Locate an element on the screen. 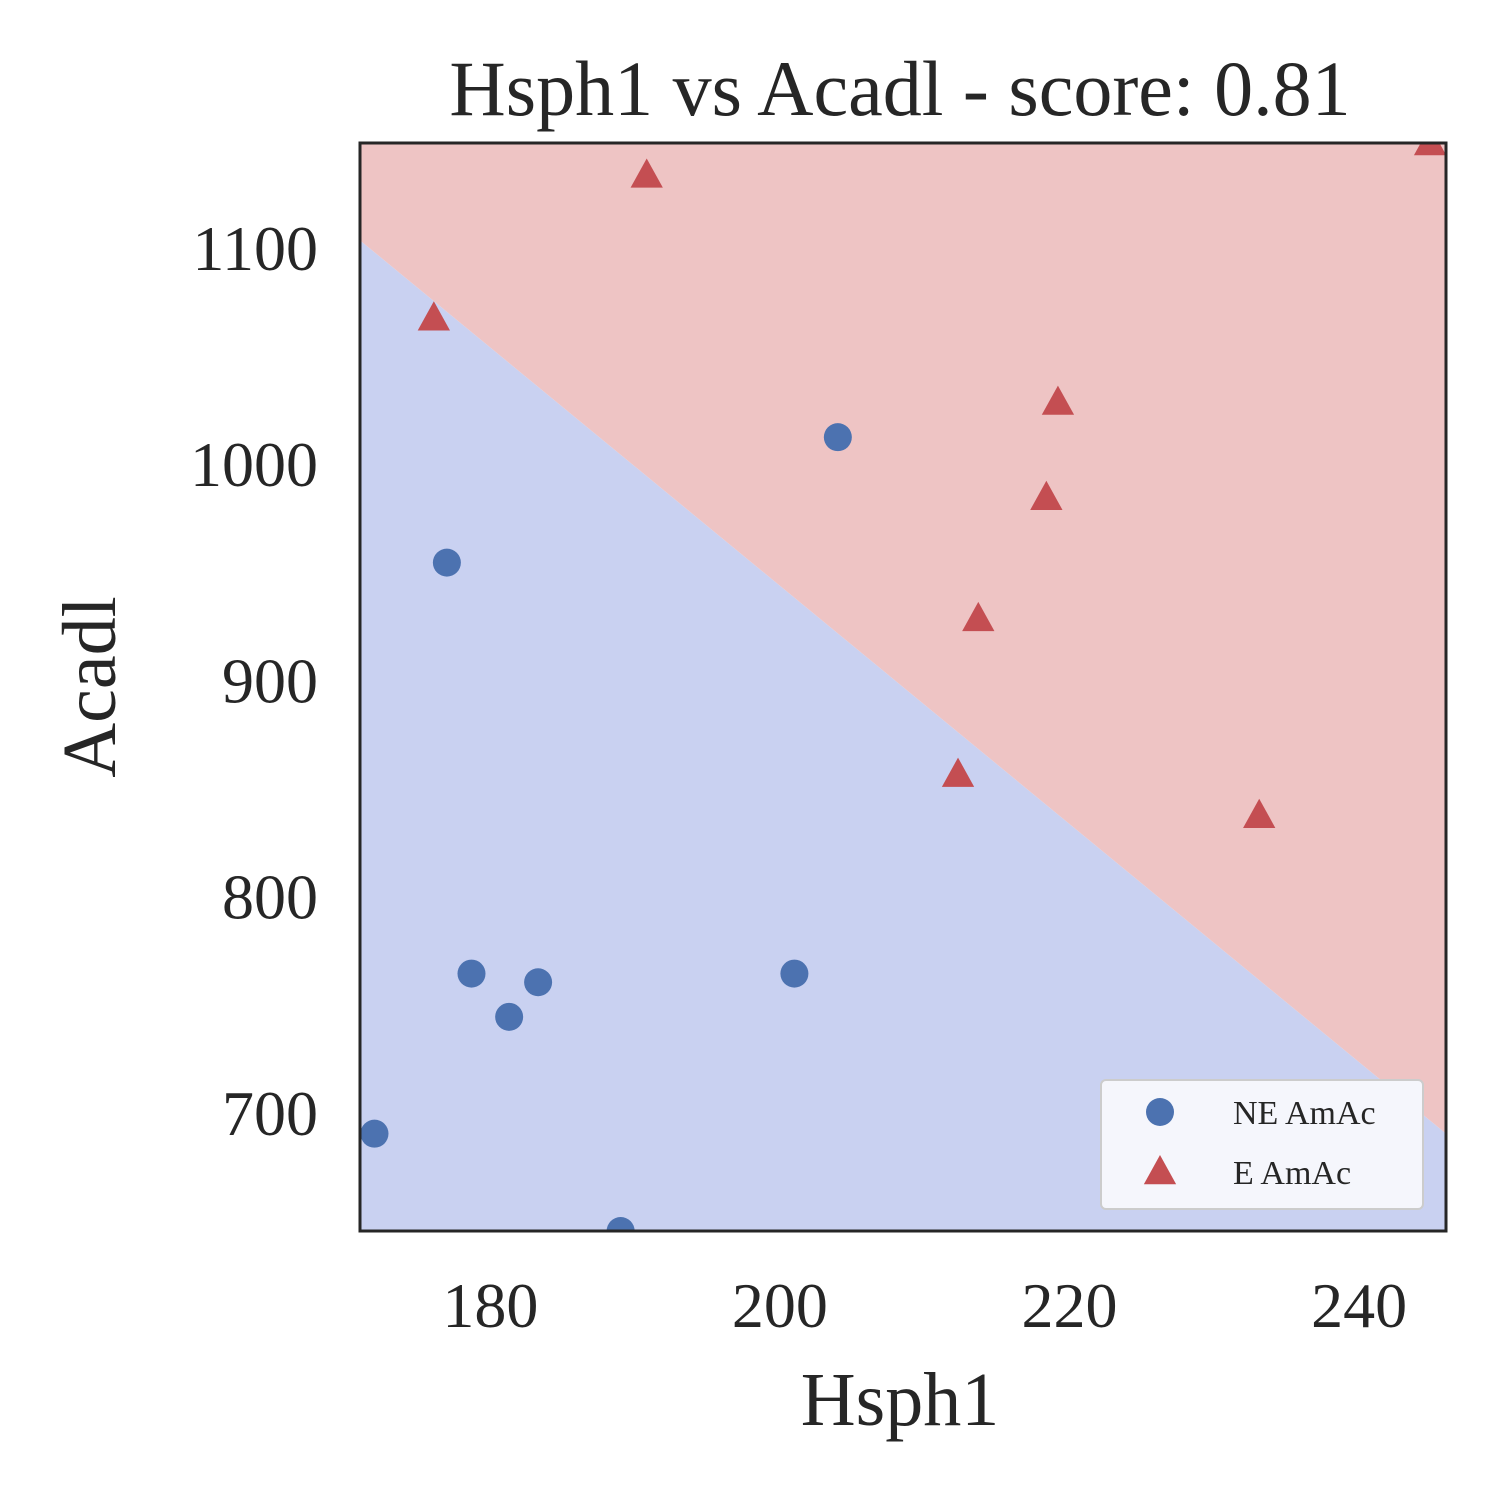 The width and height of the screenshot is (1500, 1500). x-tick-label: 200 is located at coordinates (780, 1305).